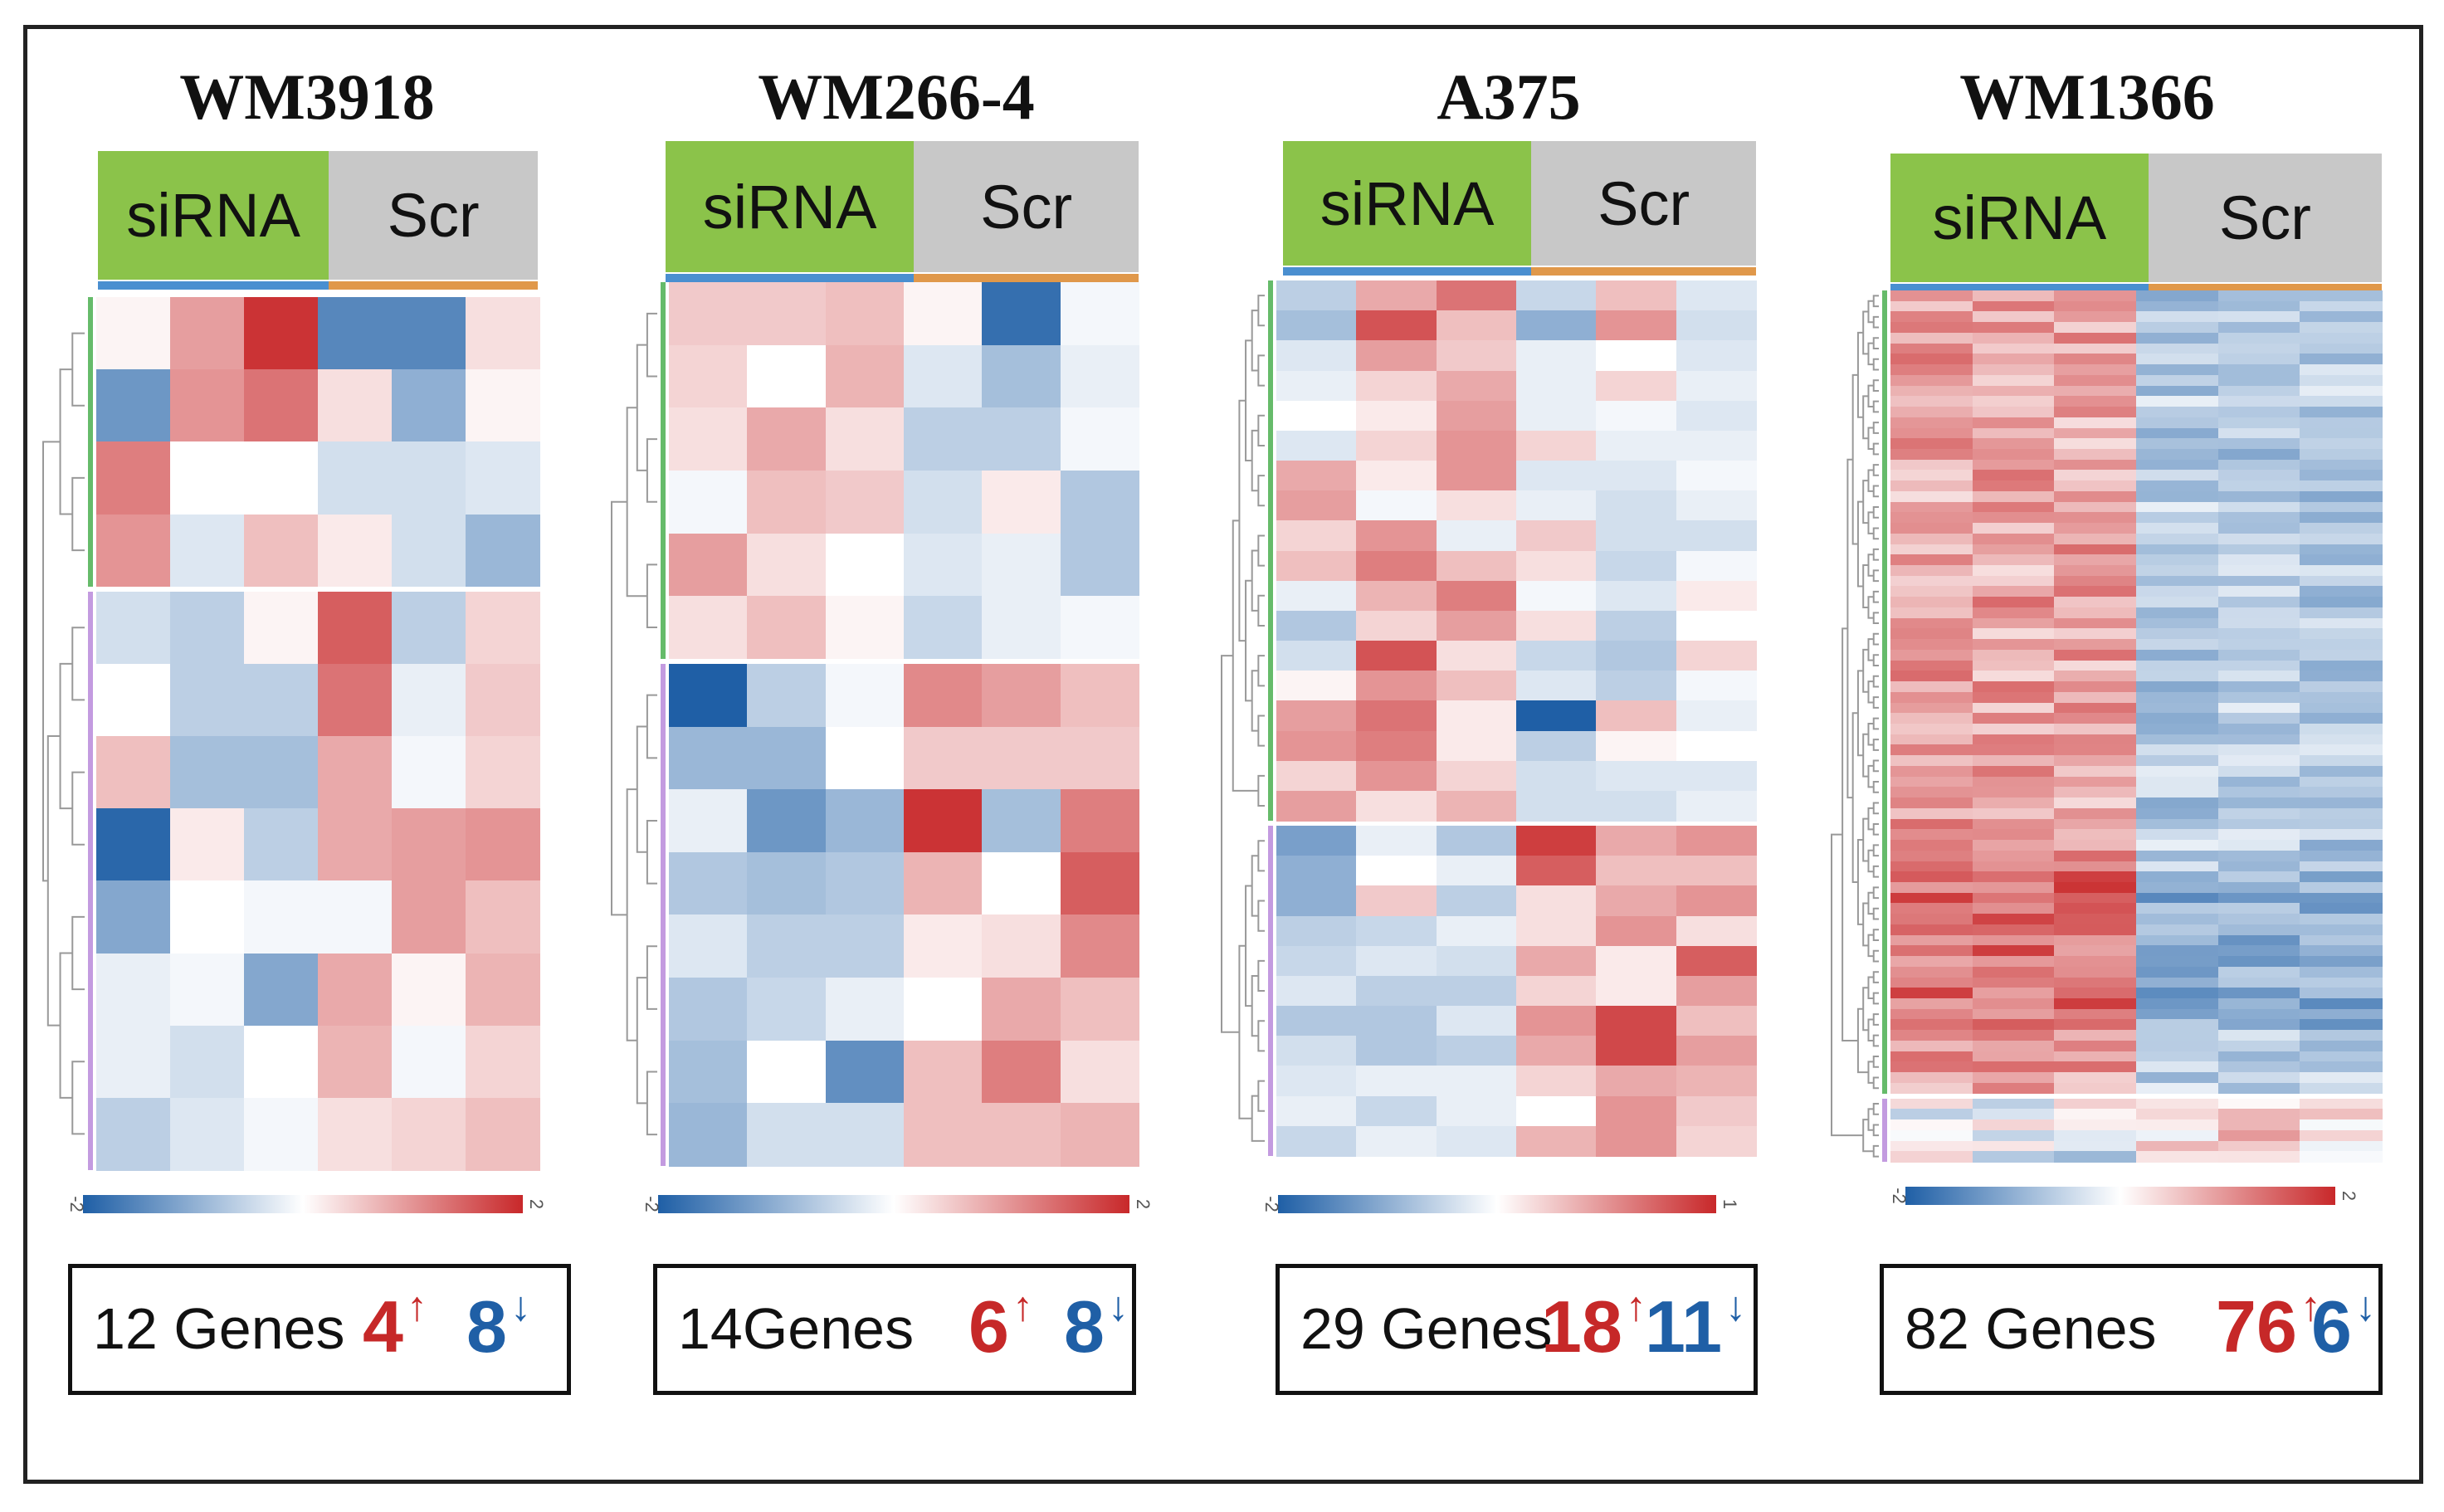  What do you see at coordinates (520, 1306) in the screenshot?
I see `arrow-down-icon: ↓` at bounding box center [520, 1306].